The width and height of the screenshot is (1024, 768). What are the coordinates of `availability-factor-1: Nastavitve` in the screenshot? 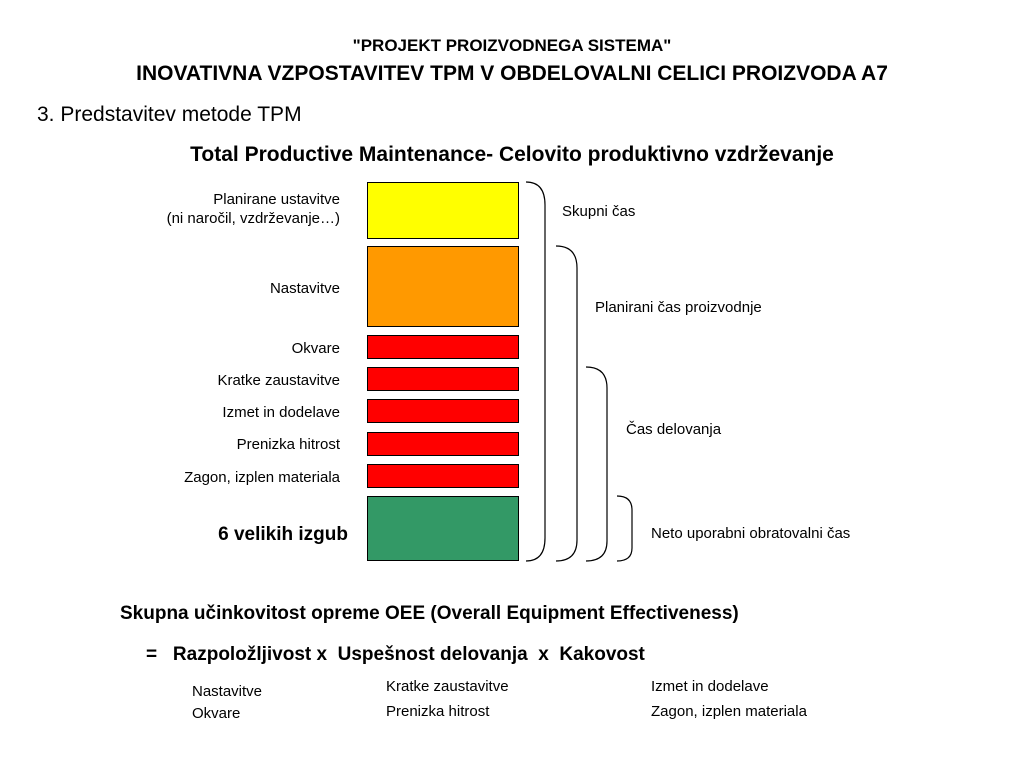 It's located at (227, 691).